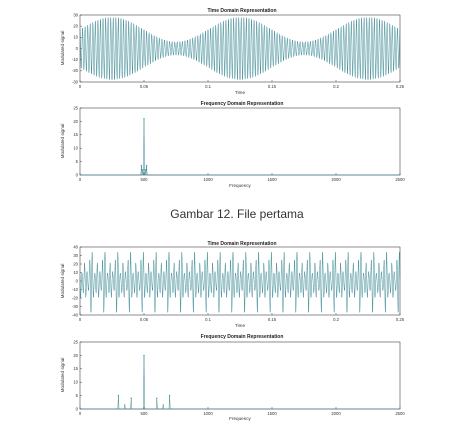 This screenshot has width=474, height=434. I want to click on y-tick-labels: -40 -30 -20 -10 0 10 20 30 40, so click(77, 280).